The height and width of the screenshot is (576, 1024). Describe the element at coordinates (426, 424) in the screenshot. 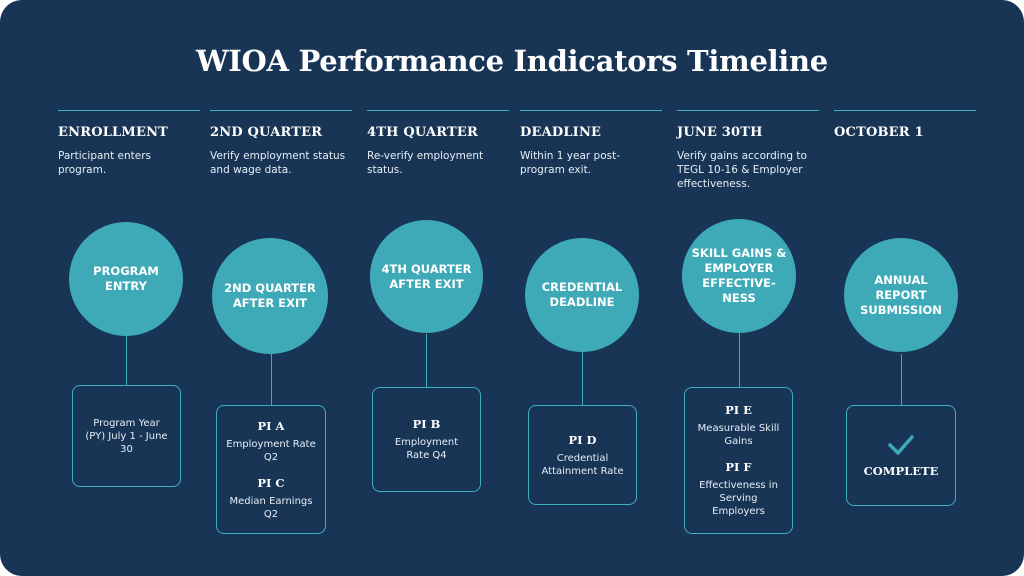

I see `indicator-label: PI B` at that location.